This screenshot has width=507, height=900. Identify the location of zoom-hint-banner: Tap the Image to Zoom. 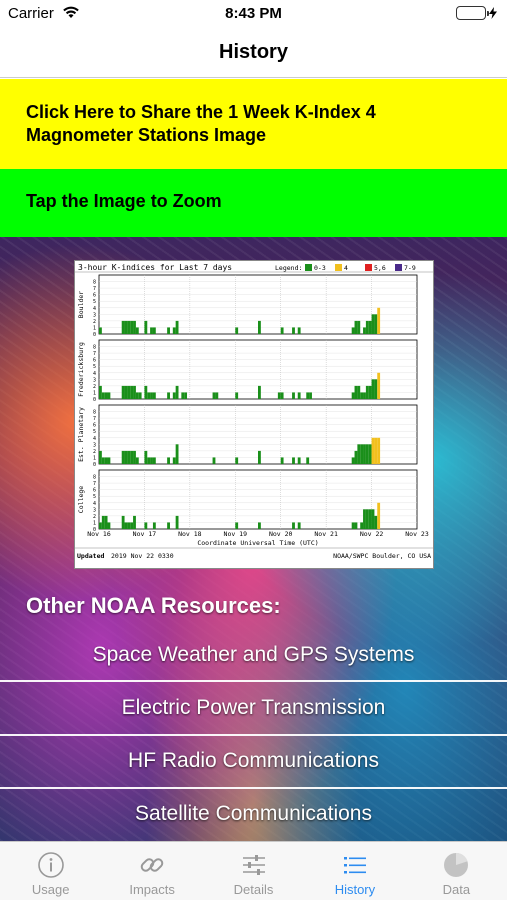
(253, 203).